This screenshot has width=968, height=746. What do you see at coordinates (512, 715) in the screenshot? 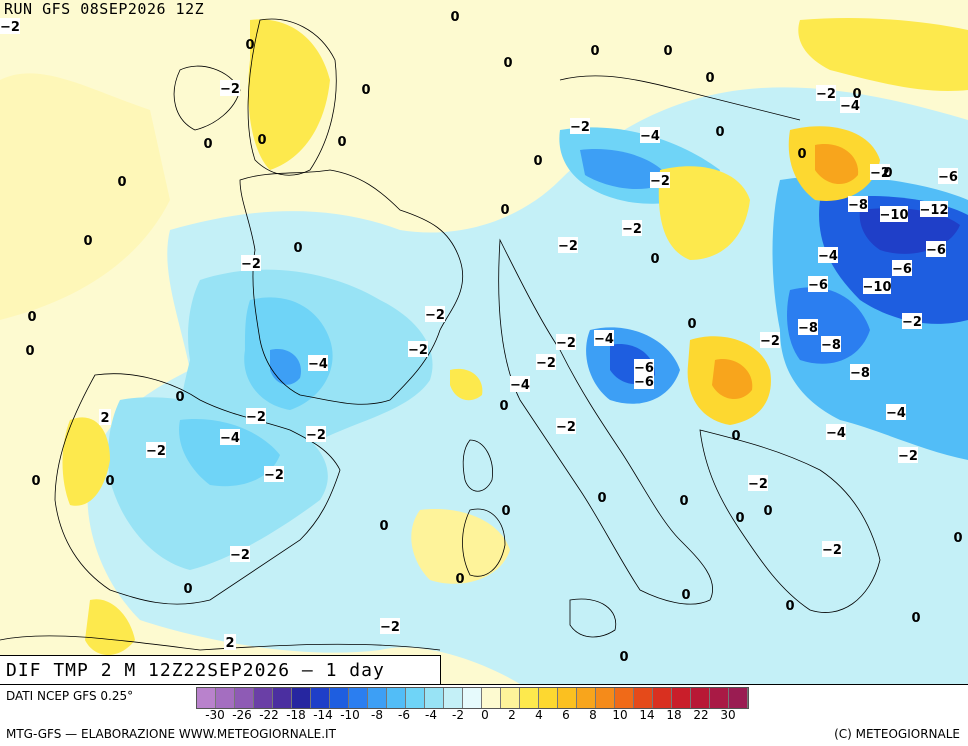
I see `color-scale-tick: 2` at bounding box center [512, 715].